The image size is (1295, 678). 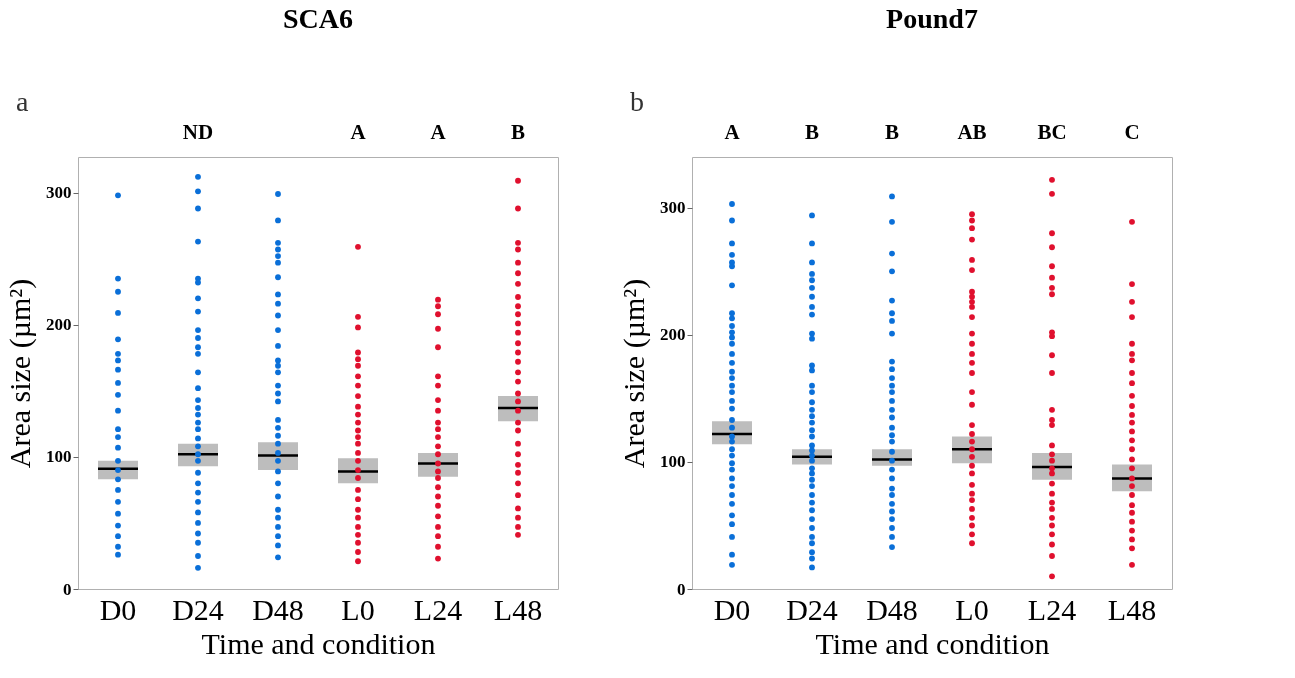 I want to click on text: AB, so click(x=972, y=132).